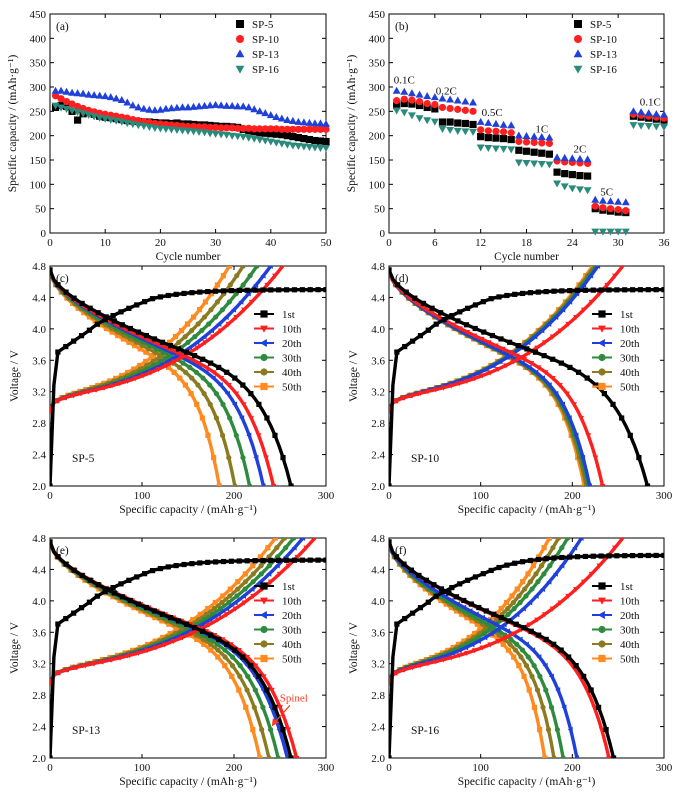 The image size is (684, 799). I want to click on plot-frame, so click(188, 376).